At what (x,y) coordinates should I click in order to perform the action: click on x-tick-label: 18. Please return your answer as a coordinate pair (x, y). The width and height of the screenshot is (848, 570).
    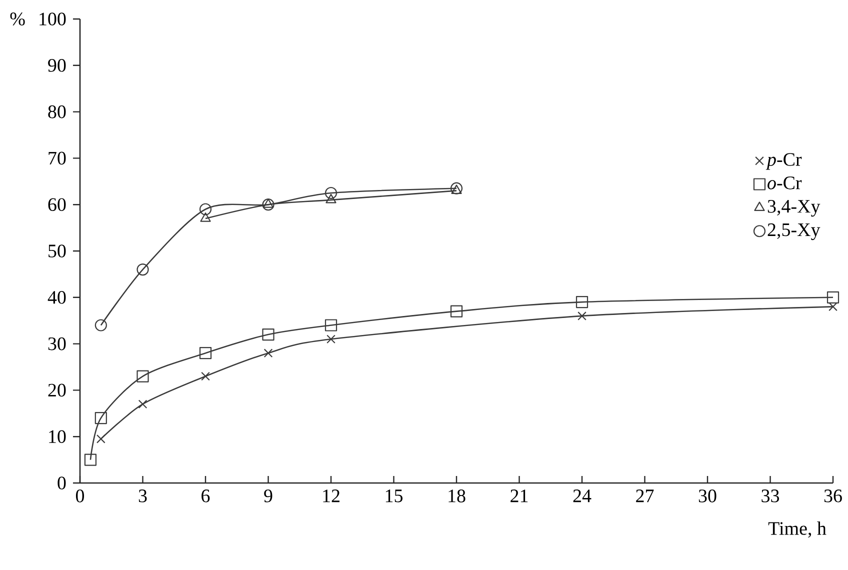
    Looking at the image, I should click on (457, 496).